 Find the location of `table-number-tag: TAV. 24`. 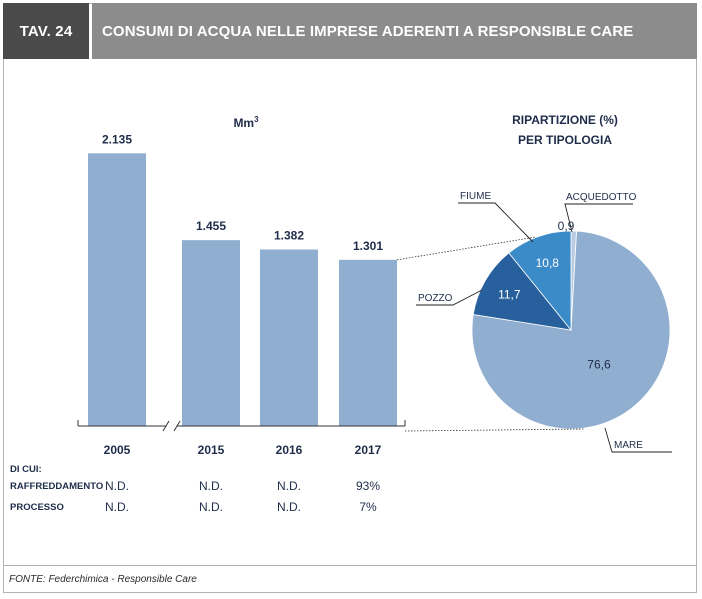

table-number-tag: TAV. 24 is located at coordinates (46, 31).